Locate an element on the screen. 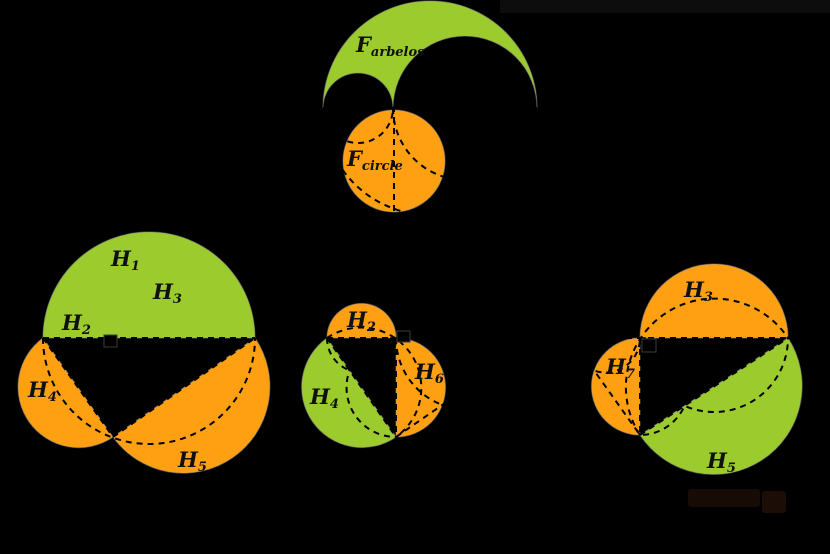  left-label-h2: H2 is located at coordinates (76, 324).